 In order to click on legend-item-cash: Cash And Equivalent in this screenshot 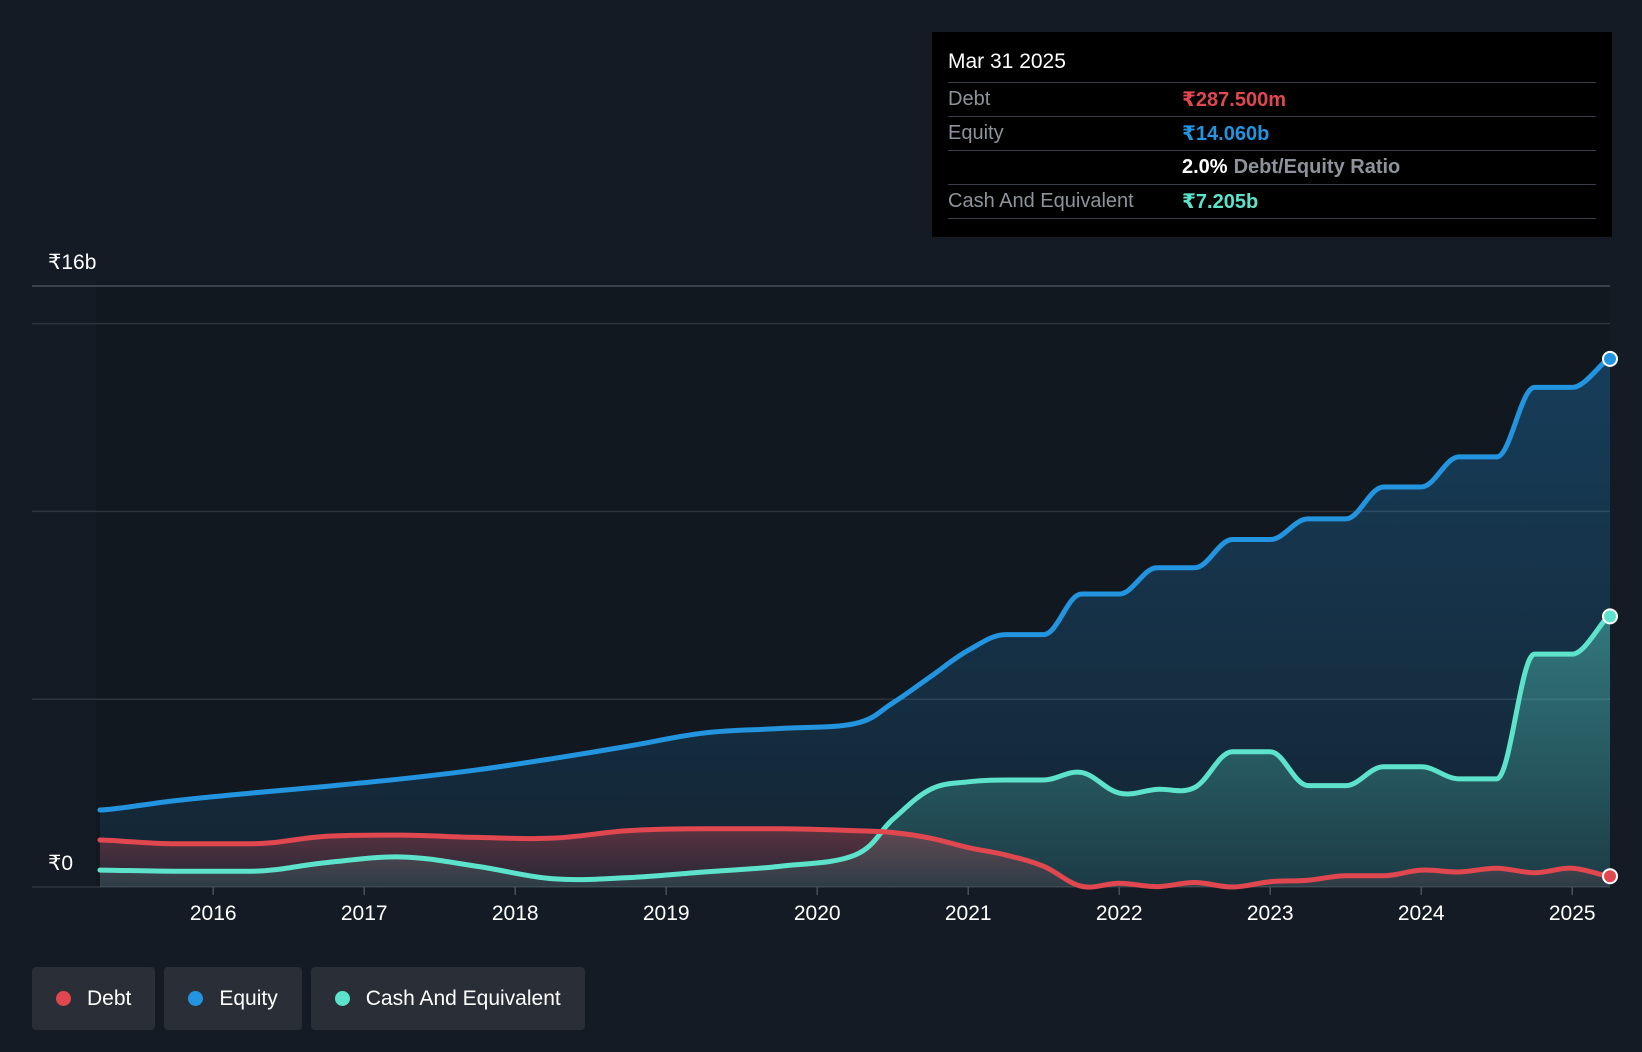, I will do `click(447, 998)`.